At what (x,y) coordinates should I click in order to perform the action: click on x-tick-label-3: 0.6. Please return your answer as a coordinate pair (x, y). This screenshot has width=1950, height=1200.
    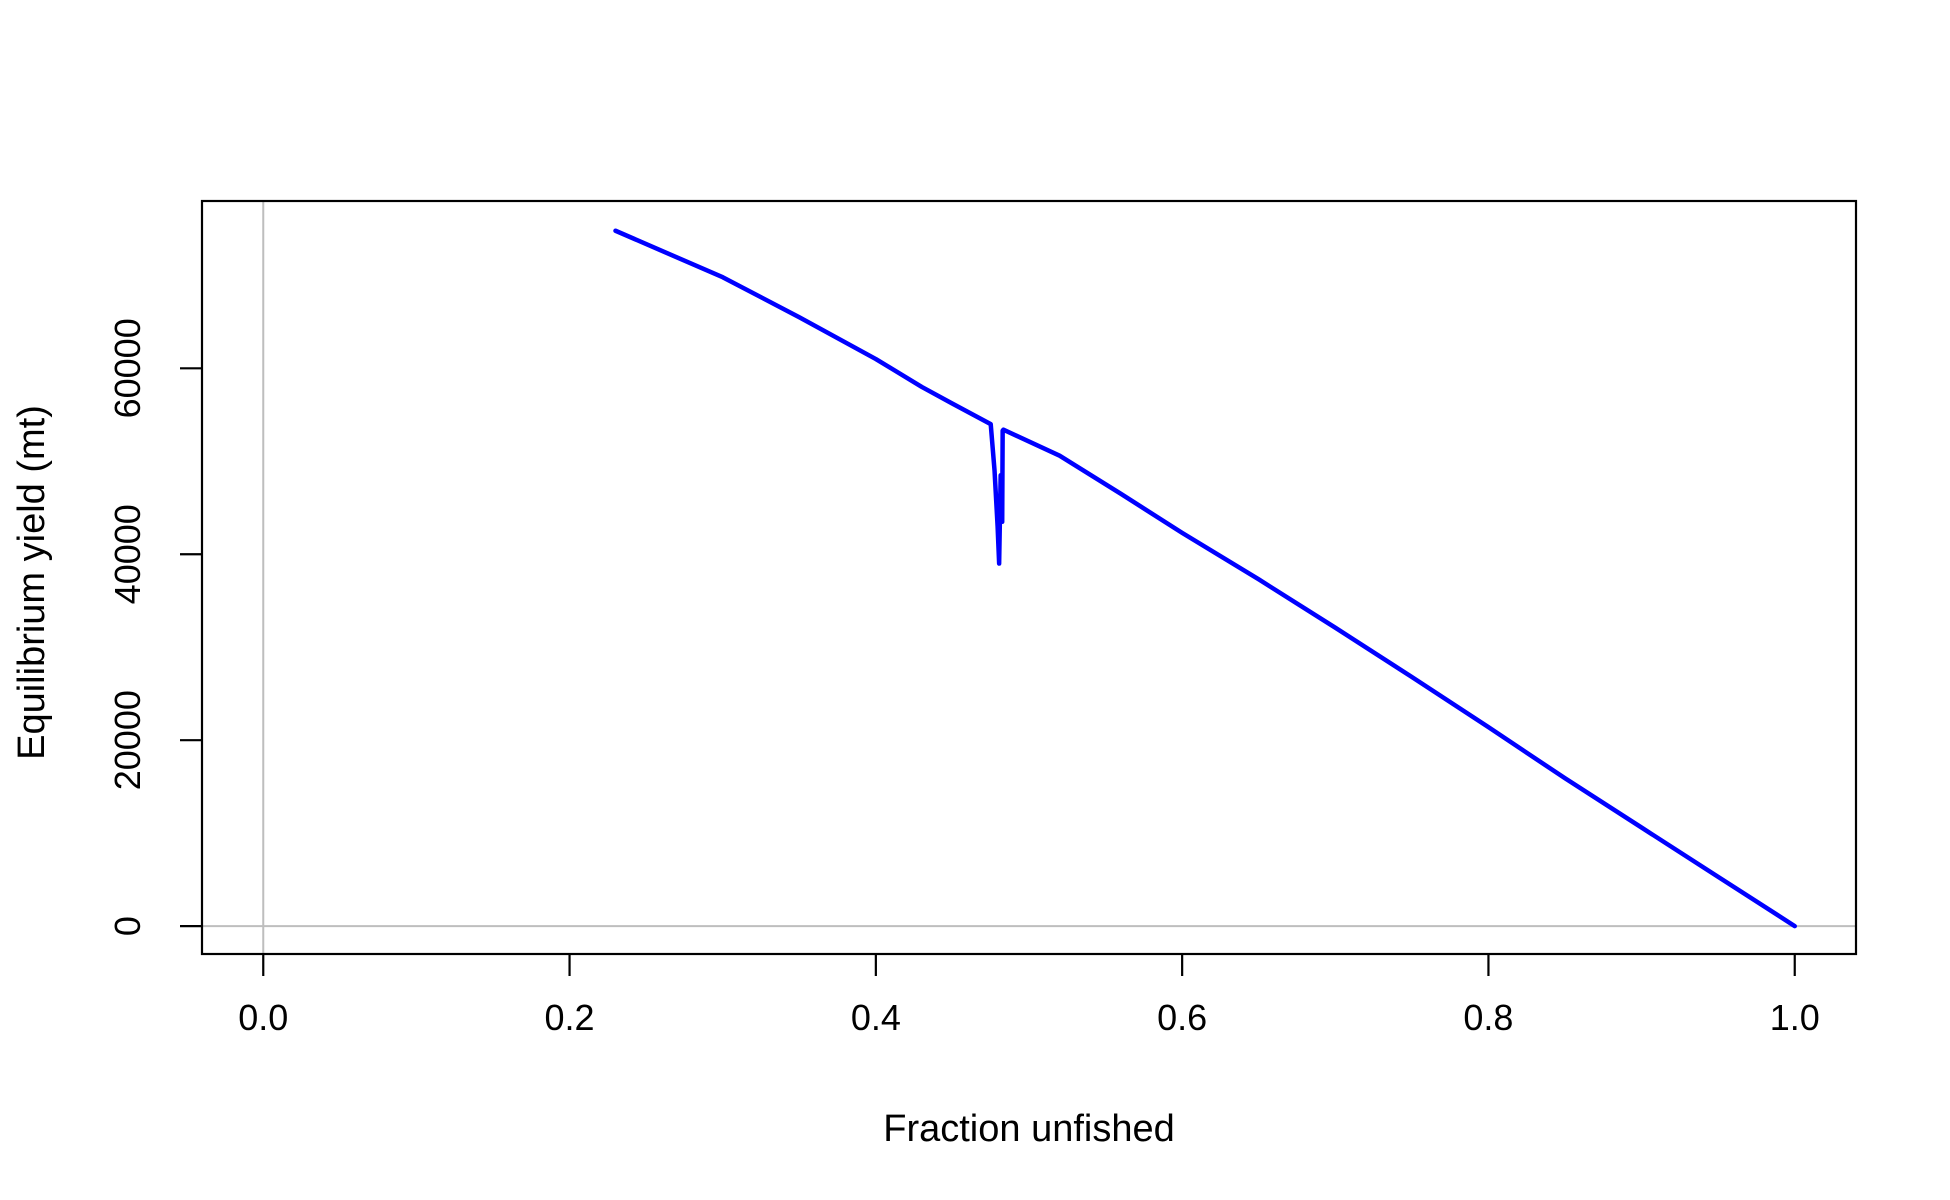
    Looking at the image, I should click on (1182, 1017).